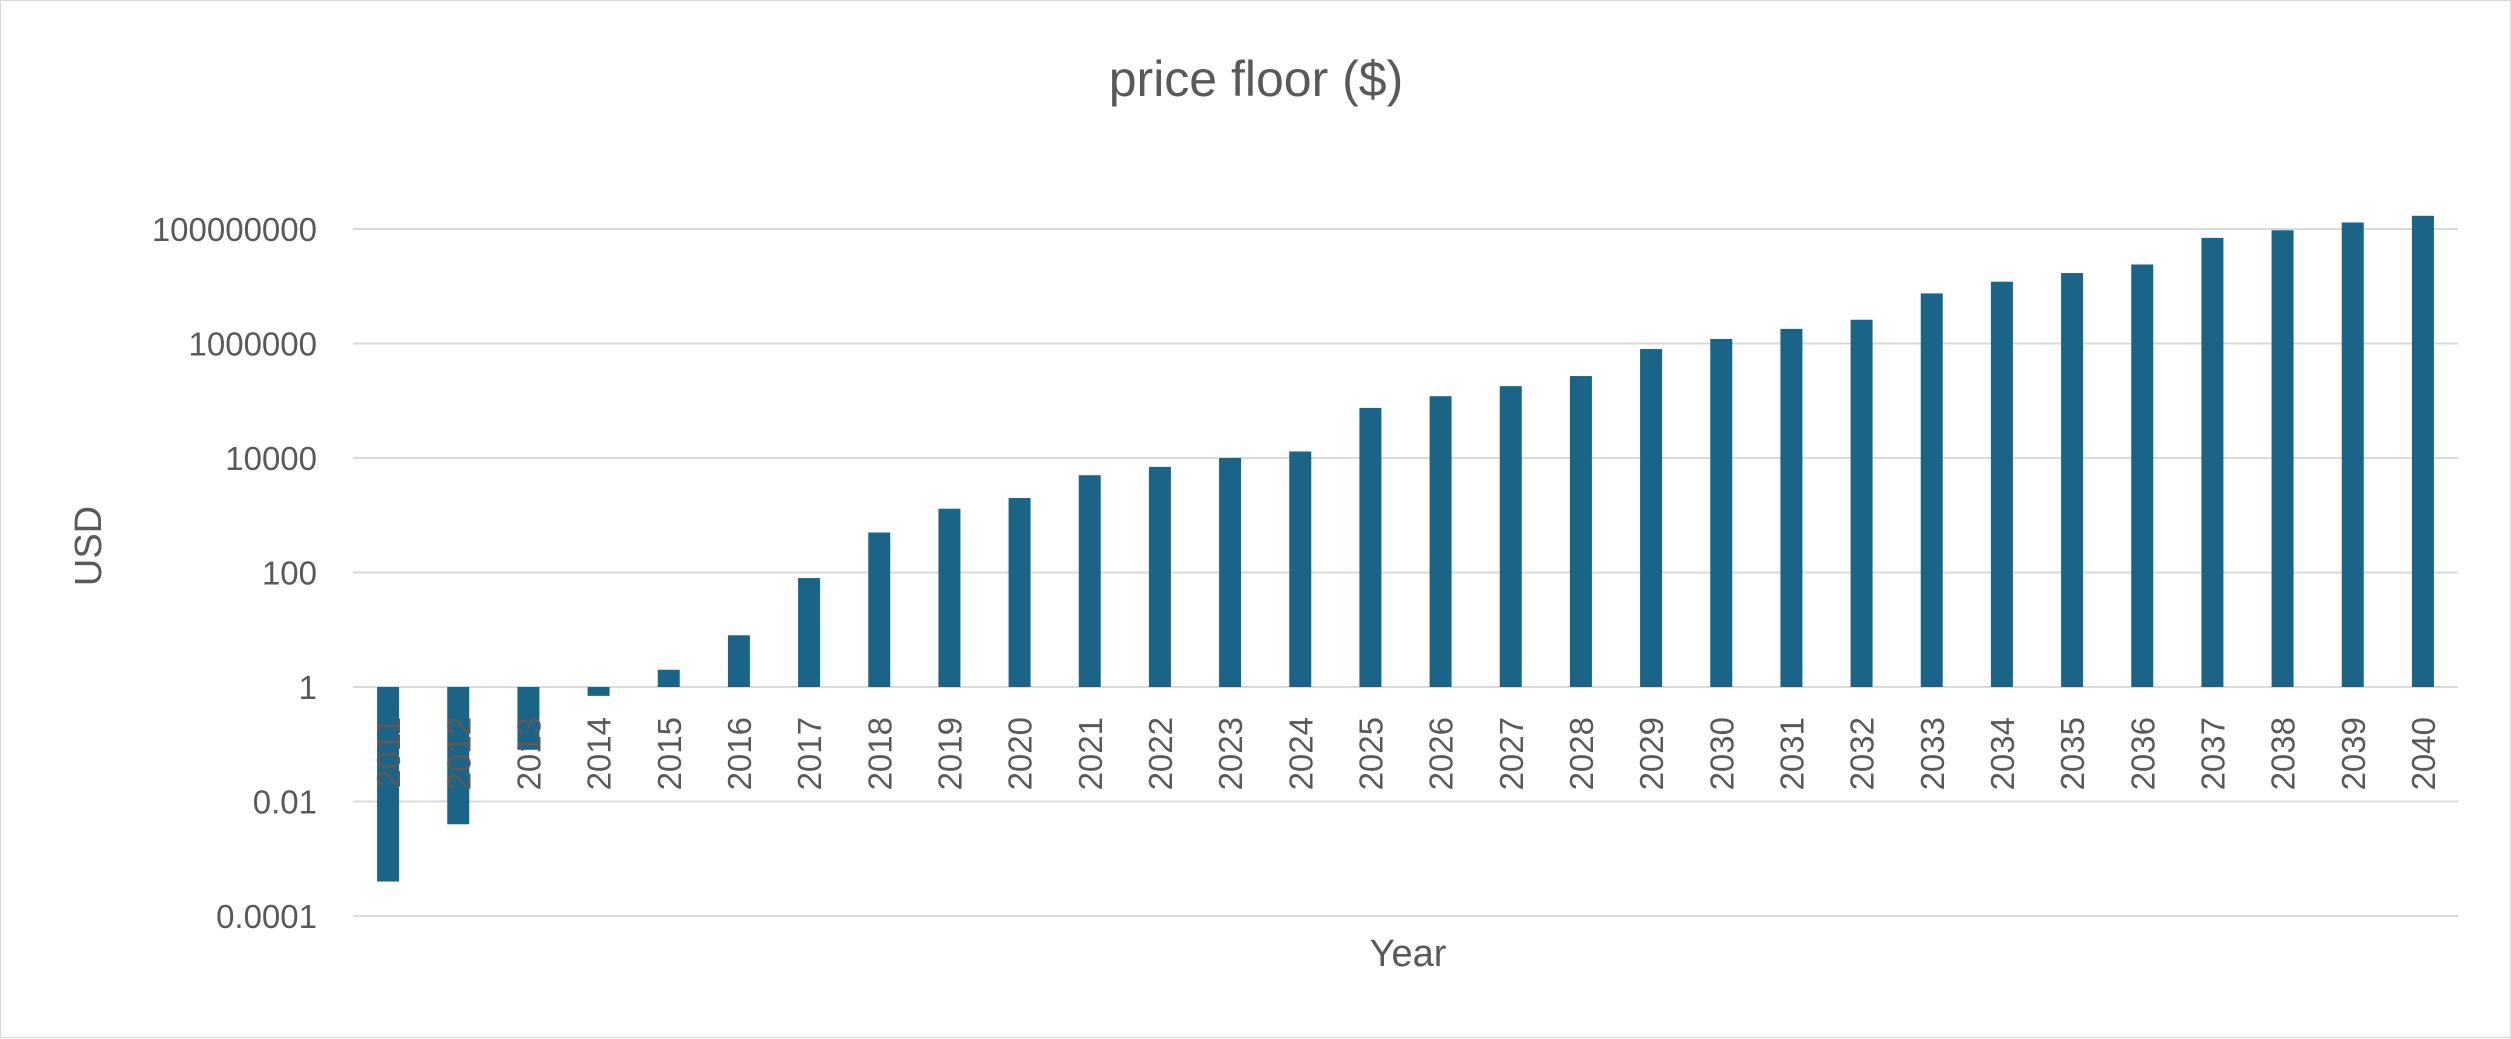  Describe the element at coordinates (598, 691) in the screenshot. I see `bar-2014` at that location.